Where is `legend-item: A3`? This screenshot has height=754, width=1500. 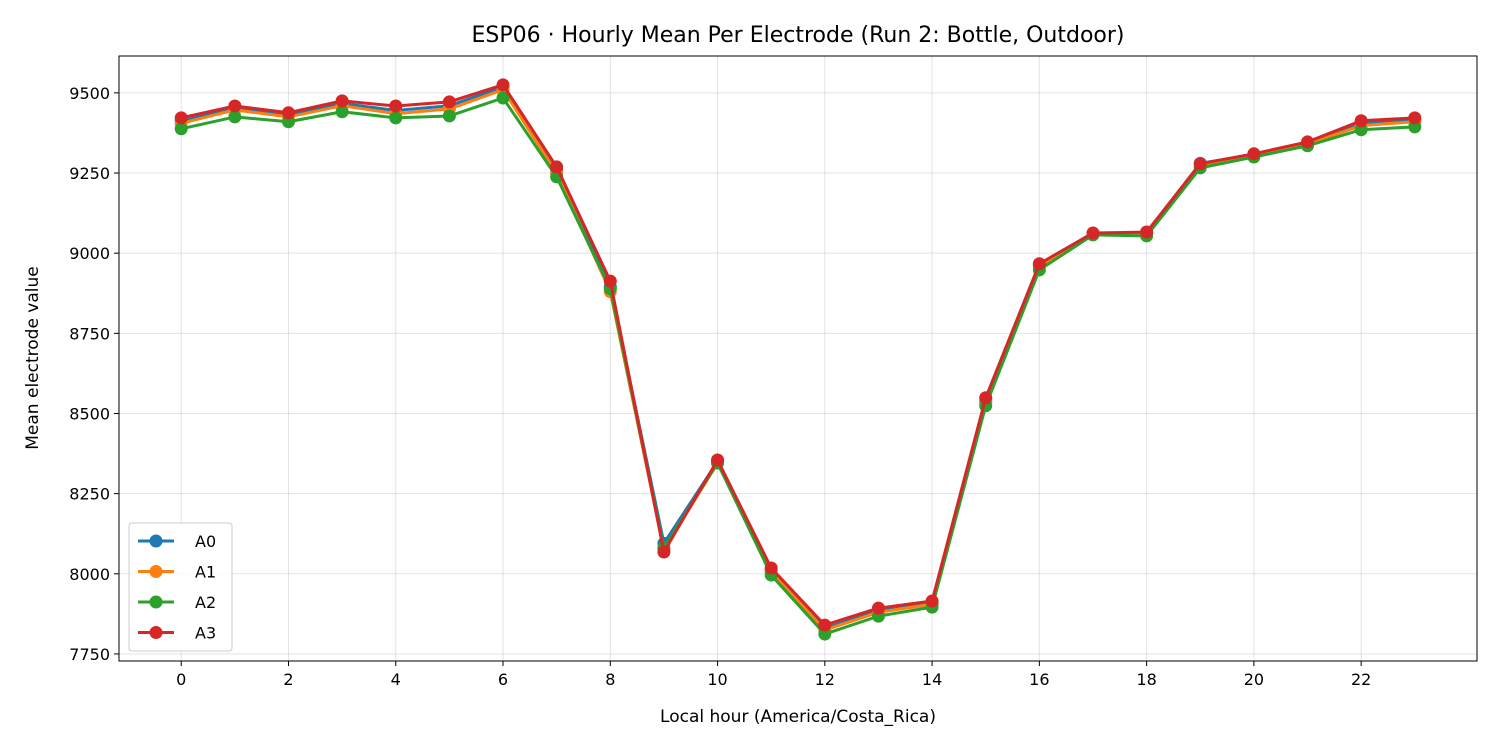
legend-item: A3 is located at coordinates (177, 633).